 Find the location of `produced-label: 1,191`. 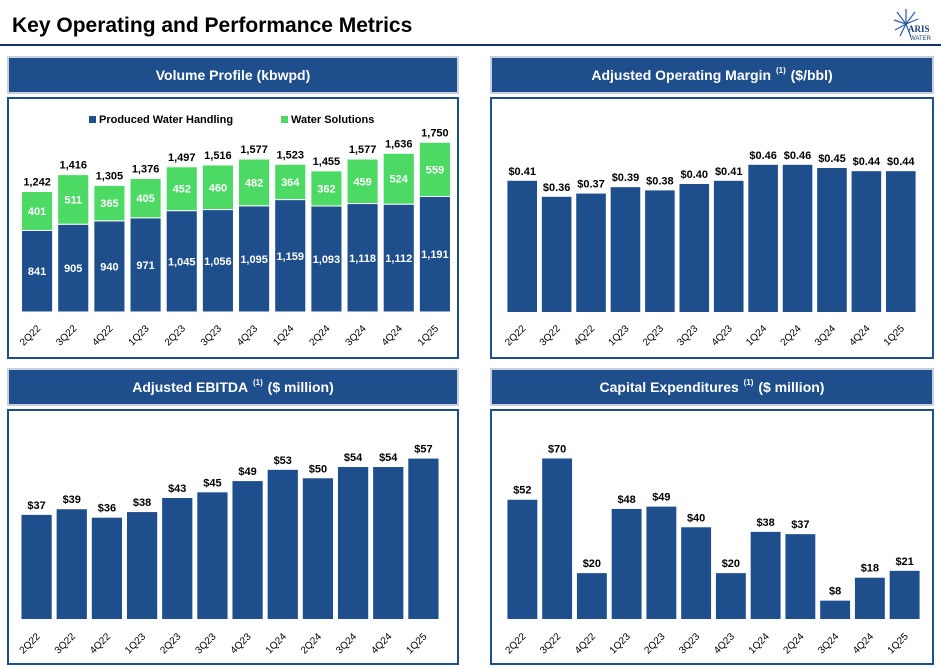

produced-label: 1,191 is located at coordinates (435, 255).